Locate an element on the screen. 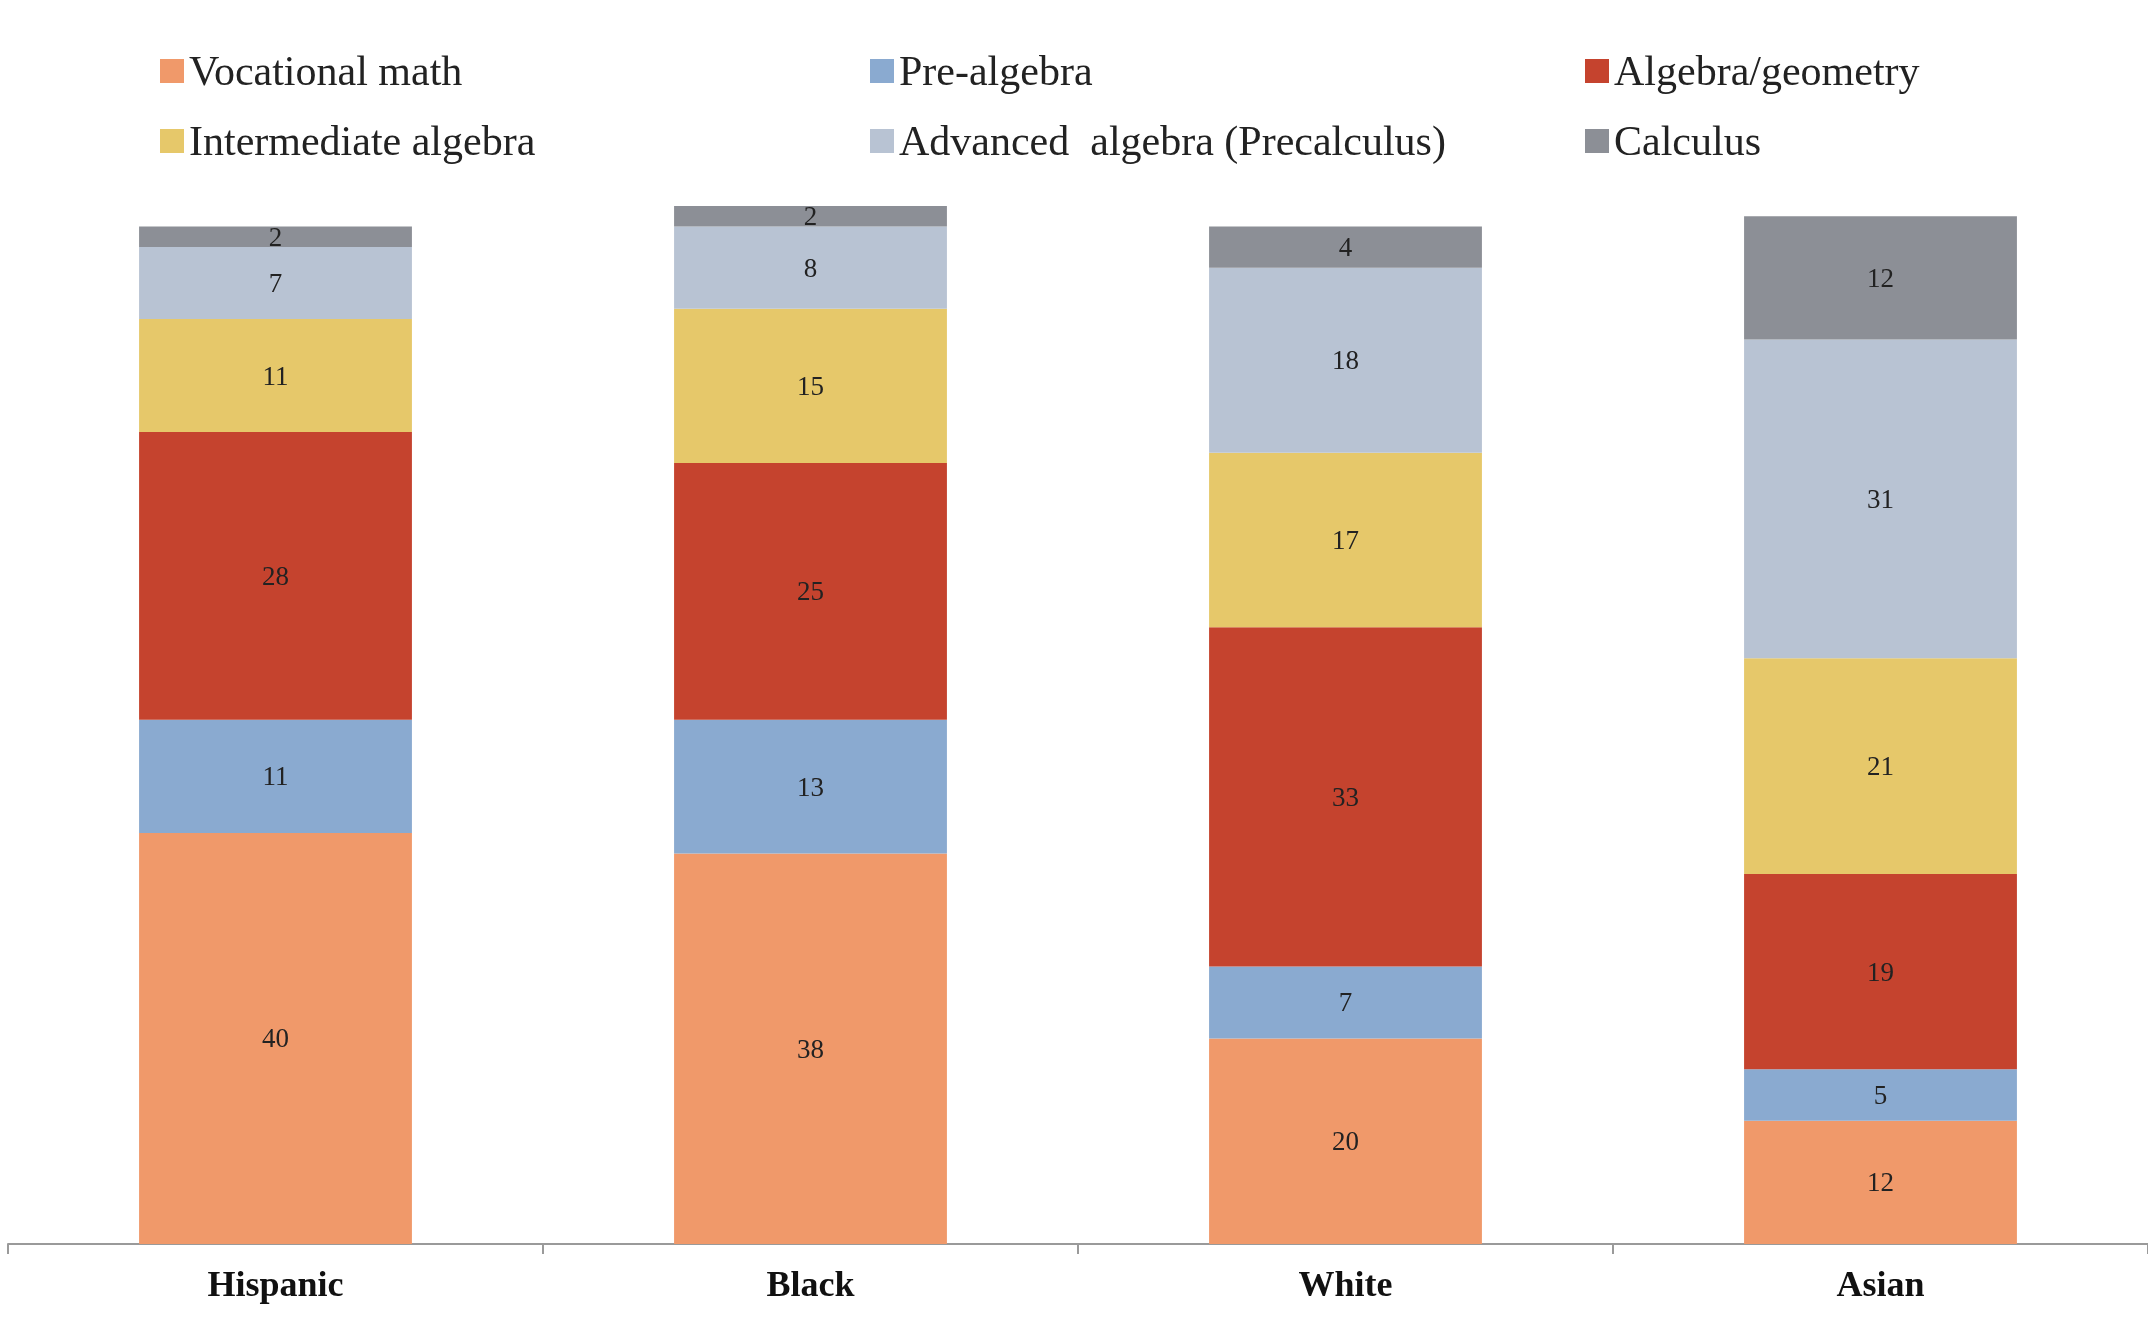 The width and height of the screenshot is (2148, 1324). x-tick-label: White is located at coordinates (1345, 1284).